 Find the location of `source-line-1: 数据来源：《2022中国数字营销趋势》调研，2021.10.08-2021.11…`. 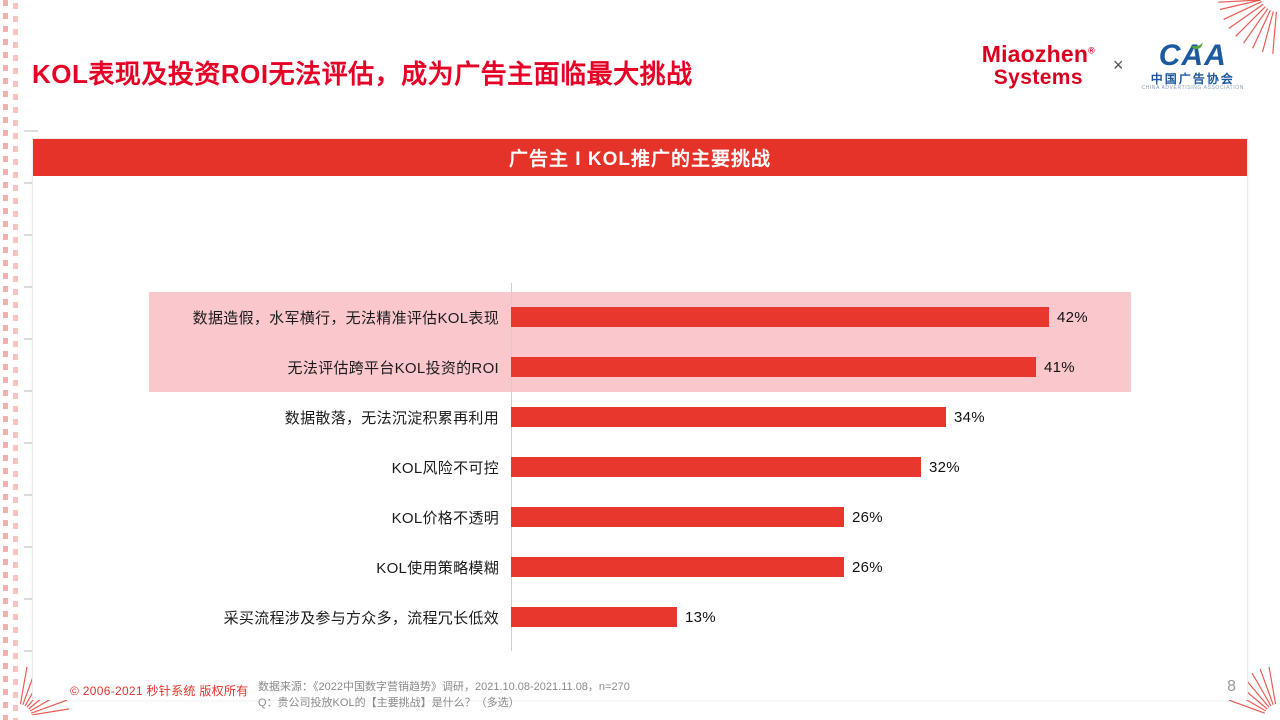

source-line-1: 数据来源：《2022中国数字营销趋势》调研，2021.10.08-2021.11… is located at coordinates (444, 687).